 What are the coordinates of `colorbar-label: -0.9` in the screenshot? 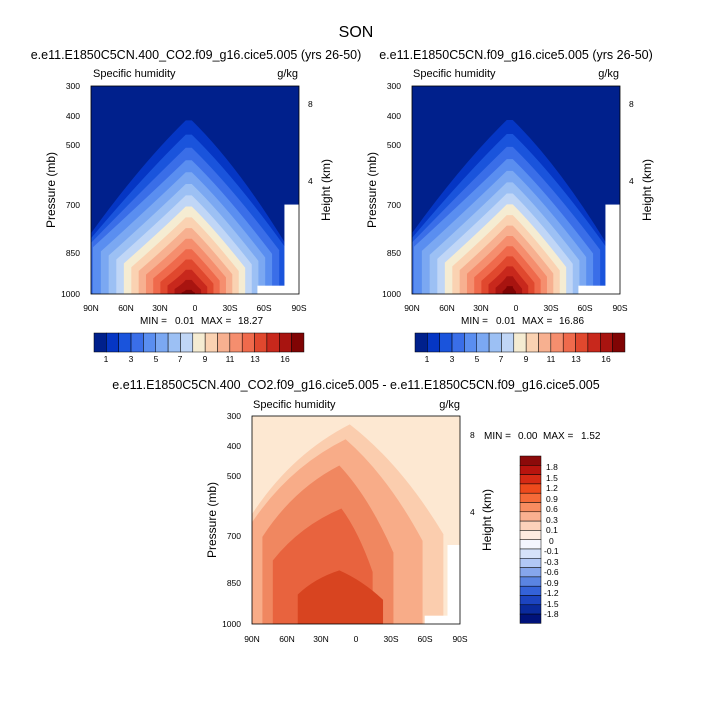 It's located at (551, 583).